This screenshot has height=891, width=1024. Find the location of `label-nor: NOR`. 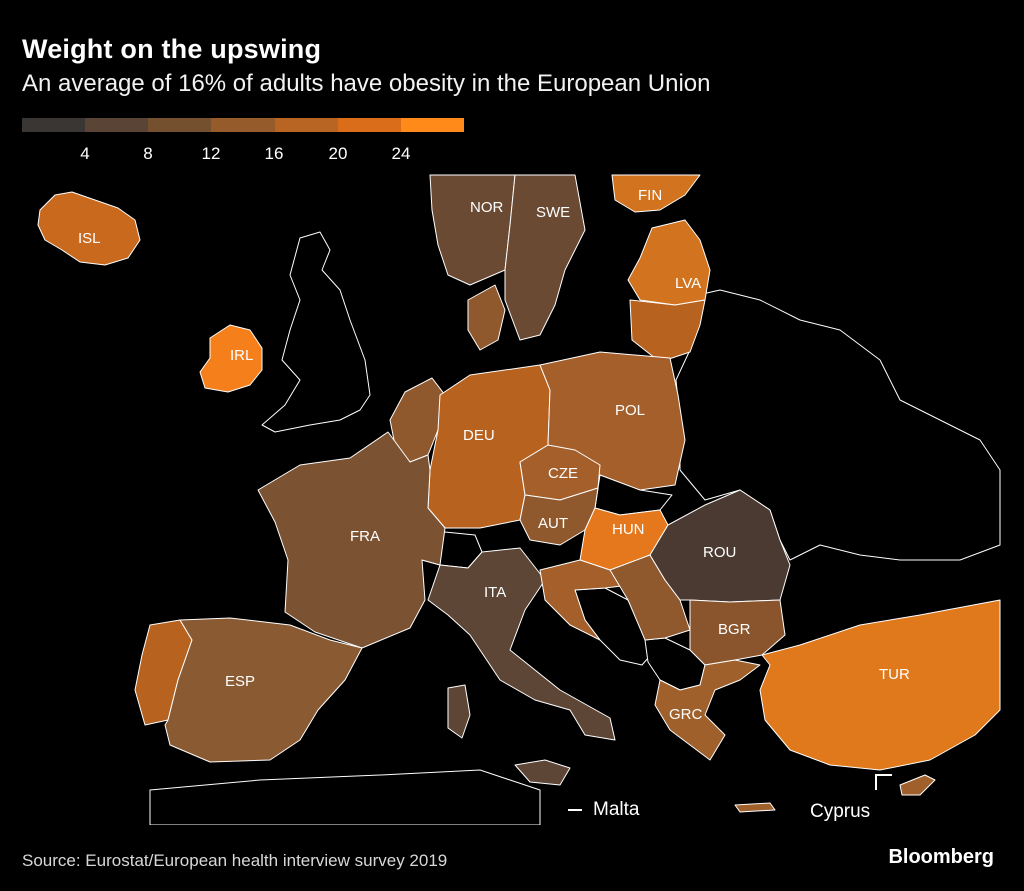

label-nor: NOR is located at coordinates (487, 207).